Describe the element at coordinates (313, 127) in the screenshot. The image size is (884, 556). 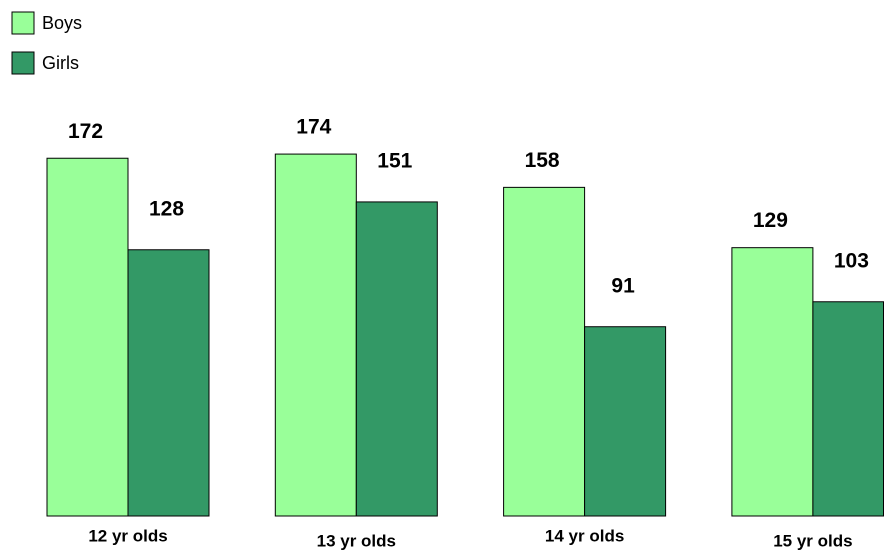
I see `data-label: 174` at that location.